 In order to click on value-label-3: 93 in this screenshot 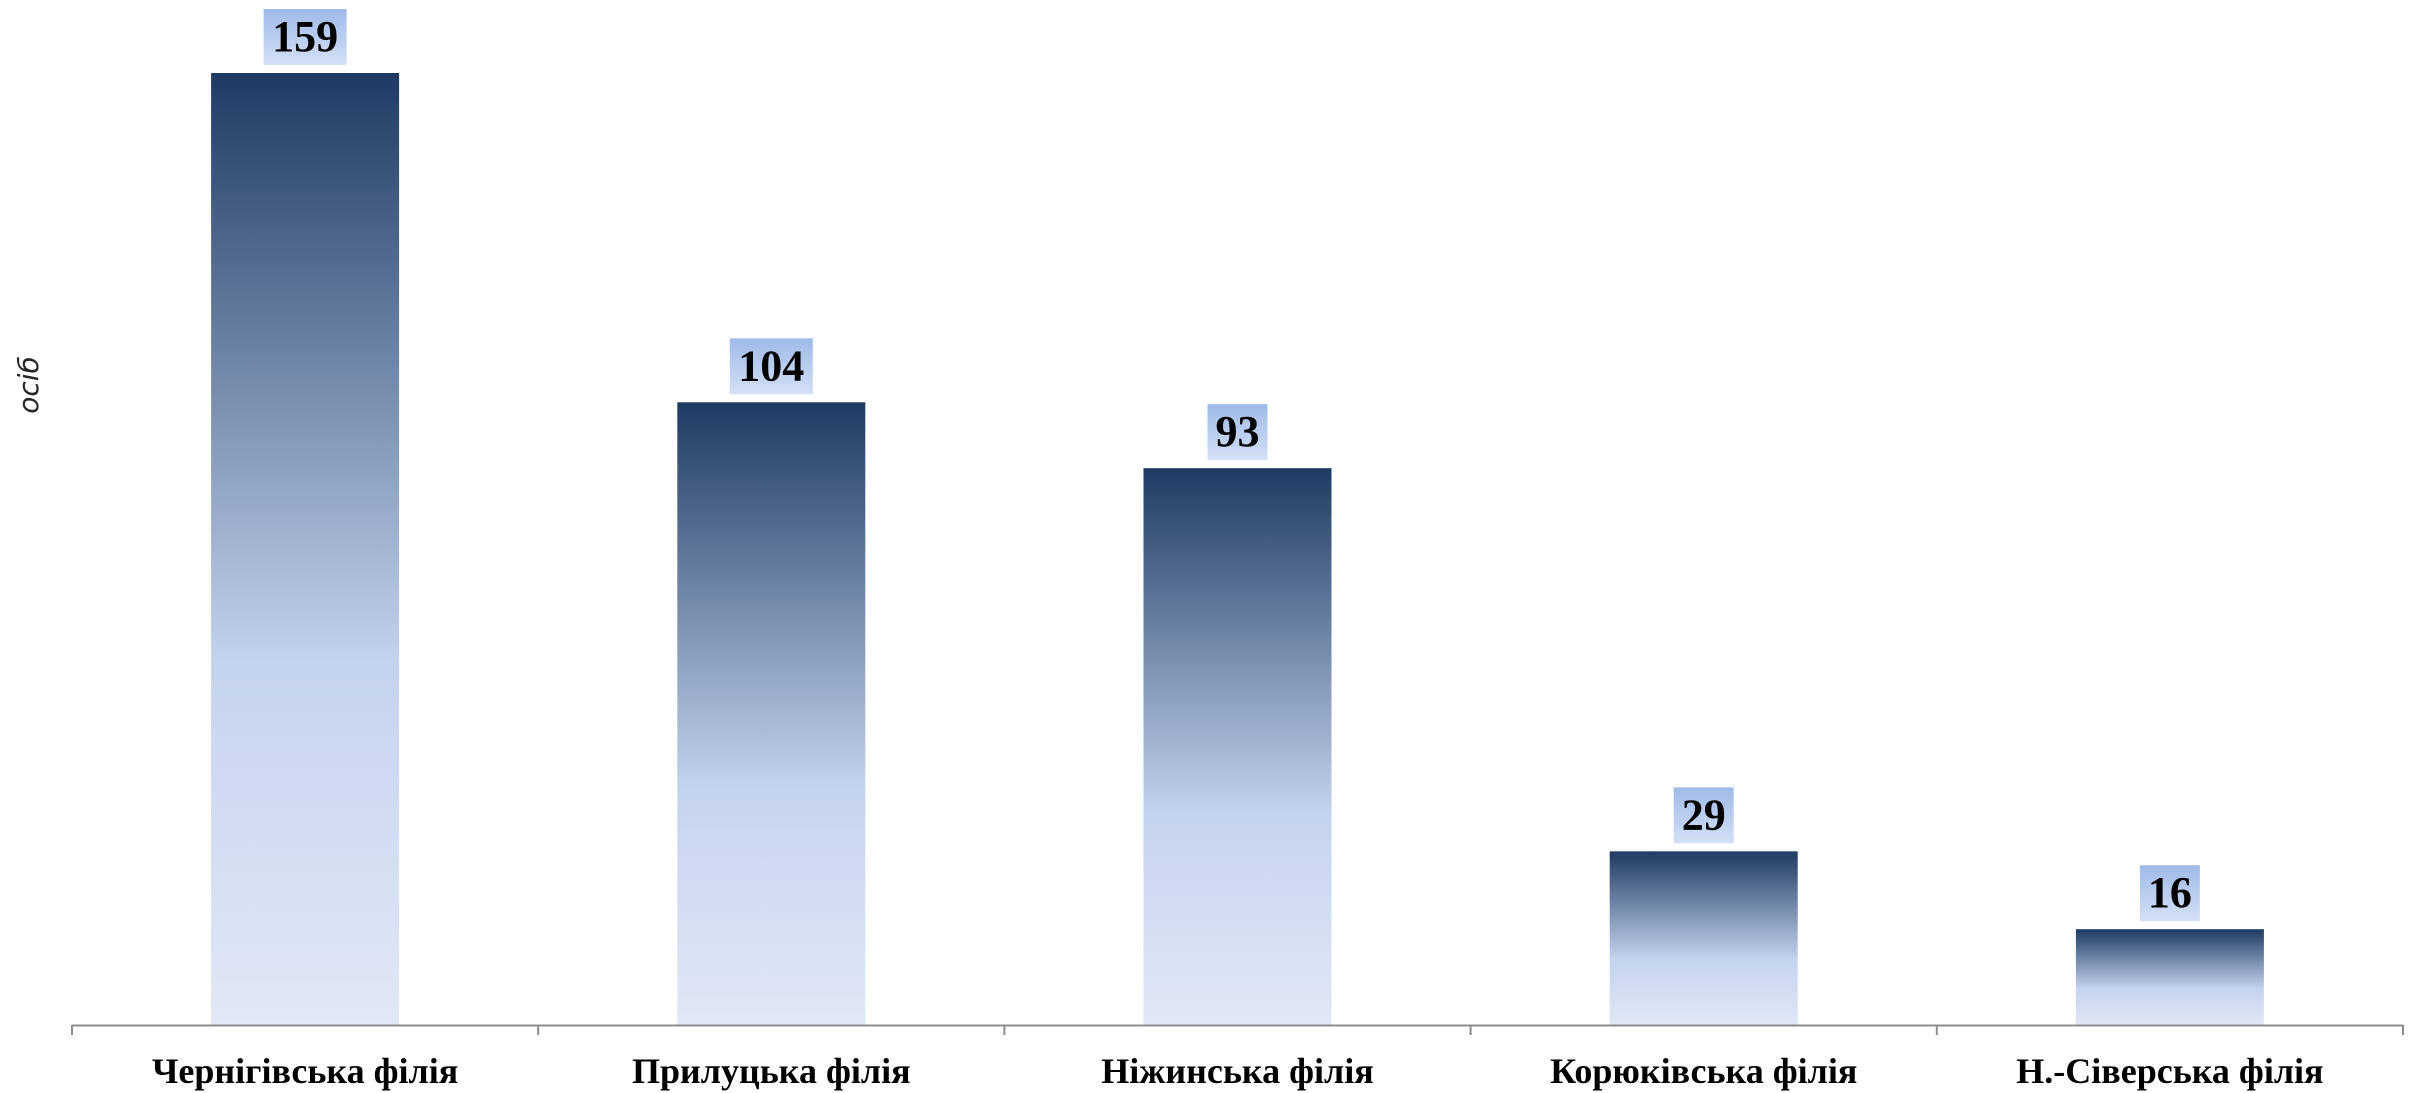, I will do `click(1238, 431)`.